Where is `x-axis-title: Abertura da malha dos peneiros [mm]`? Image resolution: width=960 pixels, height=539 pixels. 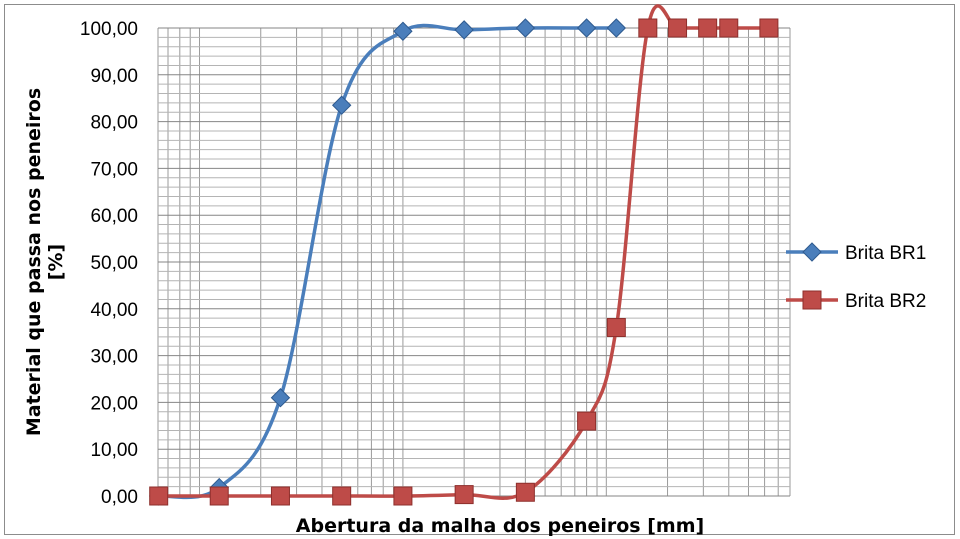 x-axis-title: Abertura da malha dos peneiros [mm] is located at coordinates (500, 526).